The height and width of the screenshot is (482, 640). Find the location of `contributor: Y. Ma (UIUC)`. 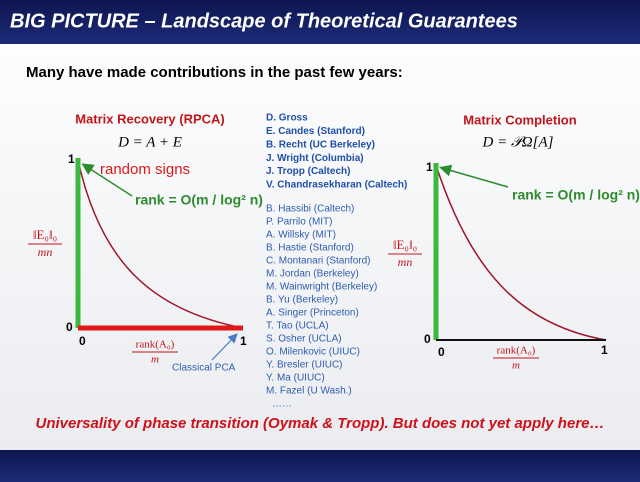

contributor: Y. Ma (UIUC) is located at coordinates (295, 378).